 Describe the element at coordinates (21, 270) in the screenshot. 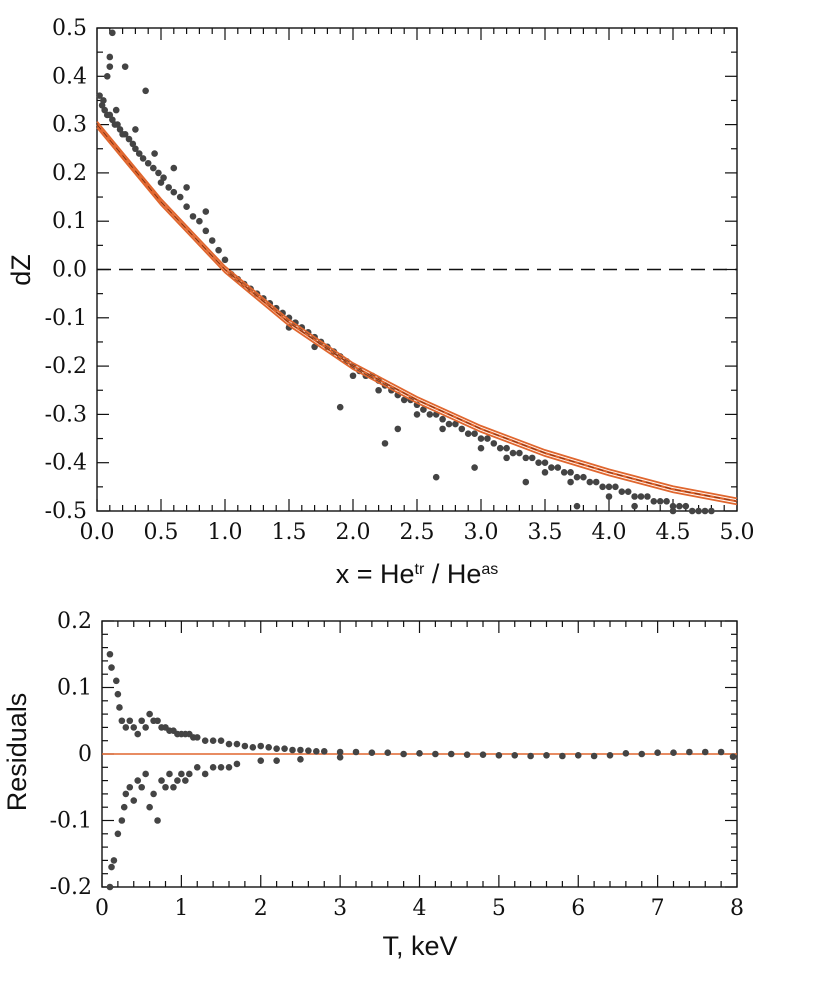

I see `top-y-axis-title: dZ` at that location.